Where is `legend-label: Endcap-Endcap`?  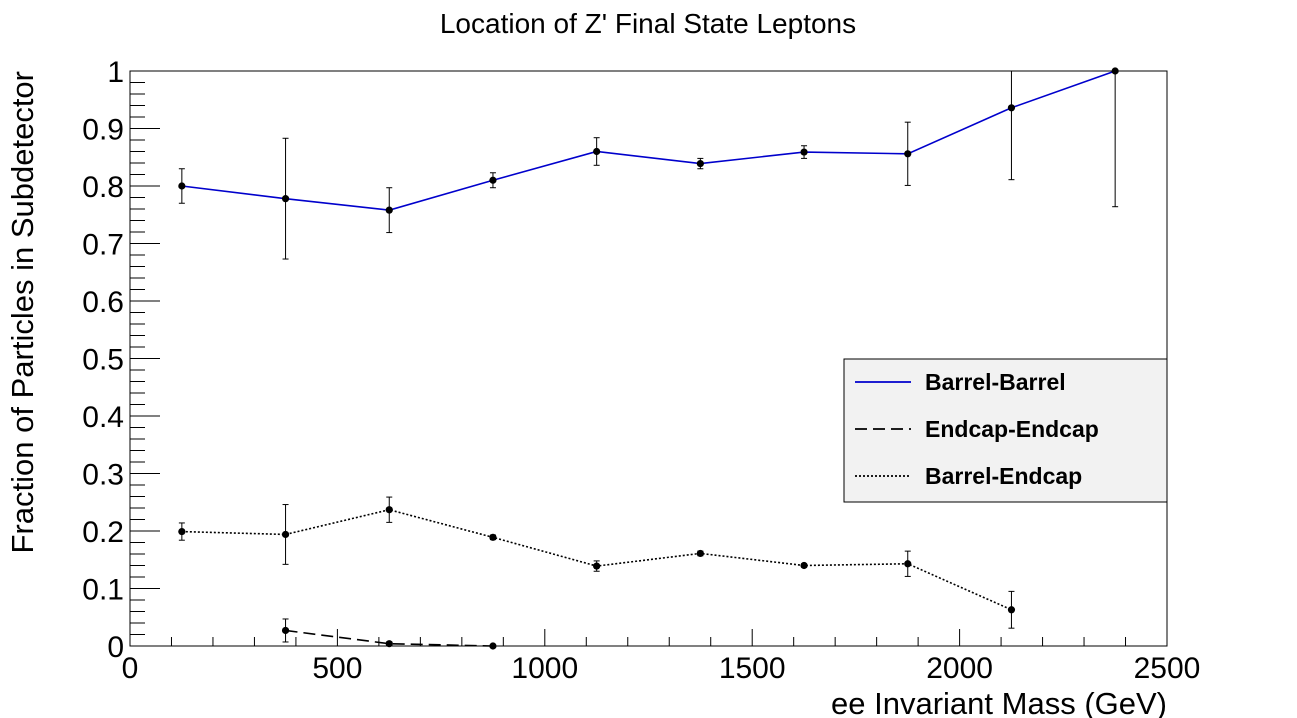
legend-label: Endcap-Endcap is located at coordinates (1012, 429).